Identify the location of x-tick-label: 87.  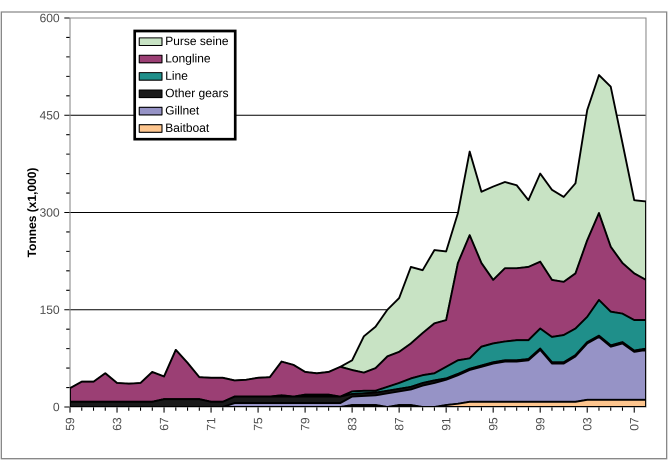
(399, 424).